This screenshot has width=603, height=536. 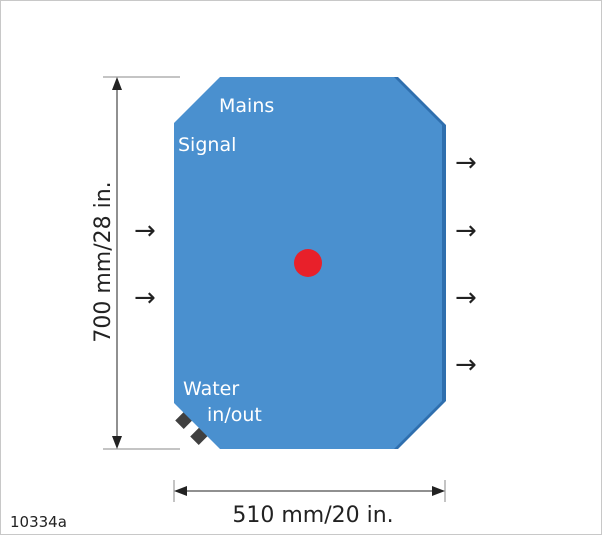 I want to click on inlet-arrow-2: →, so click(x=145, y=298).